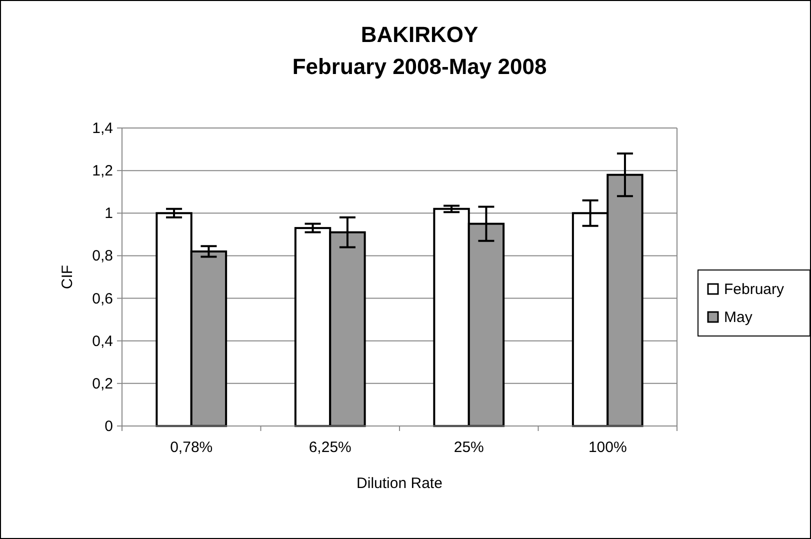  What do you see at coordinates (738, 317) in the screenshot?
I see `legend-label: May` at bounding box center [738, 317].